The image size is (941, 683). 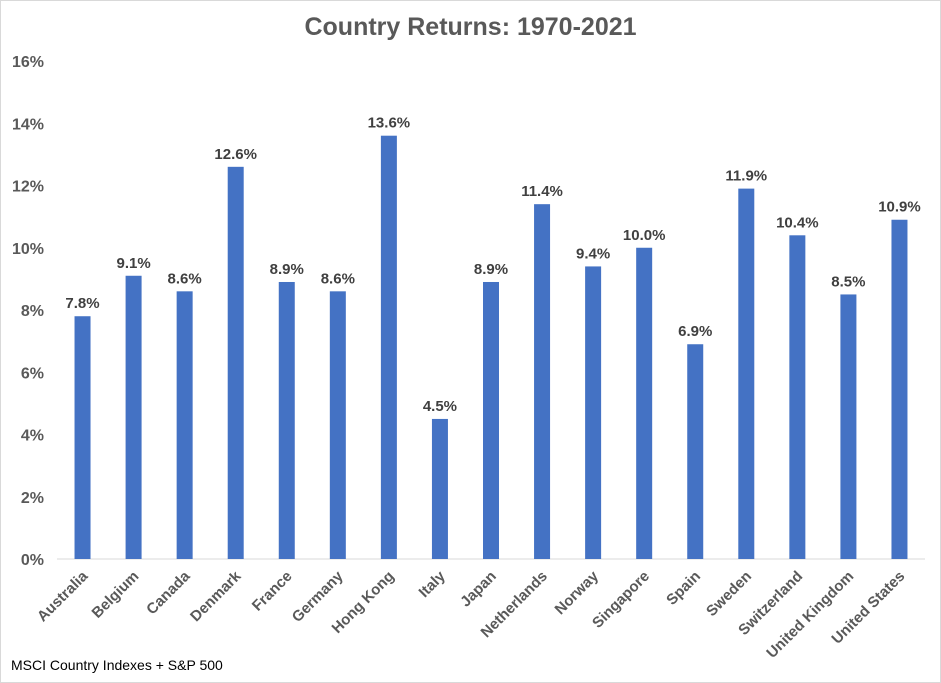 I want to click on x-tick-label: France, so click(x=272, y=591).